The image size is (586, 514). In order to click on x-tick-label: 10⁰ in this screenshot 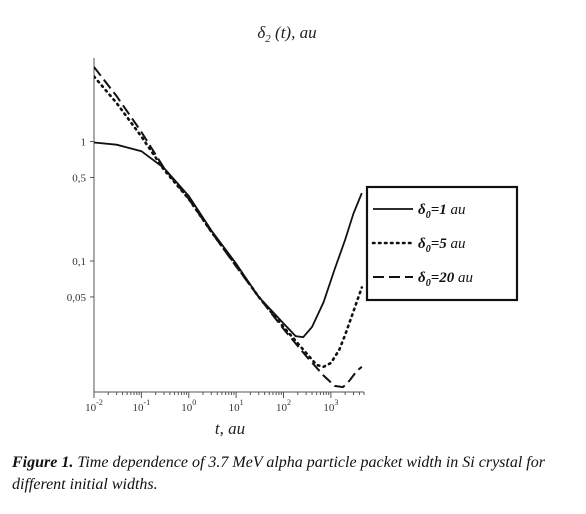, I will do `click(188, 406)`.